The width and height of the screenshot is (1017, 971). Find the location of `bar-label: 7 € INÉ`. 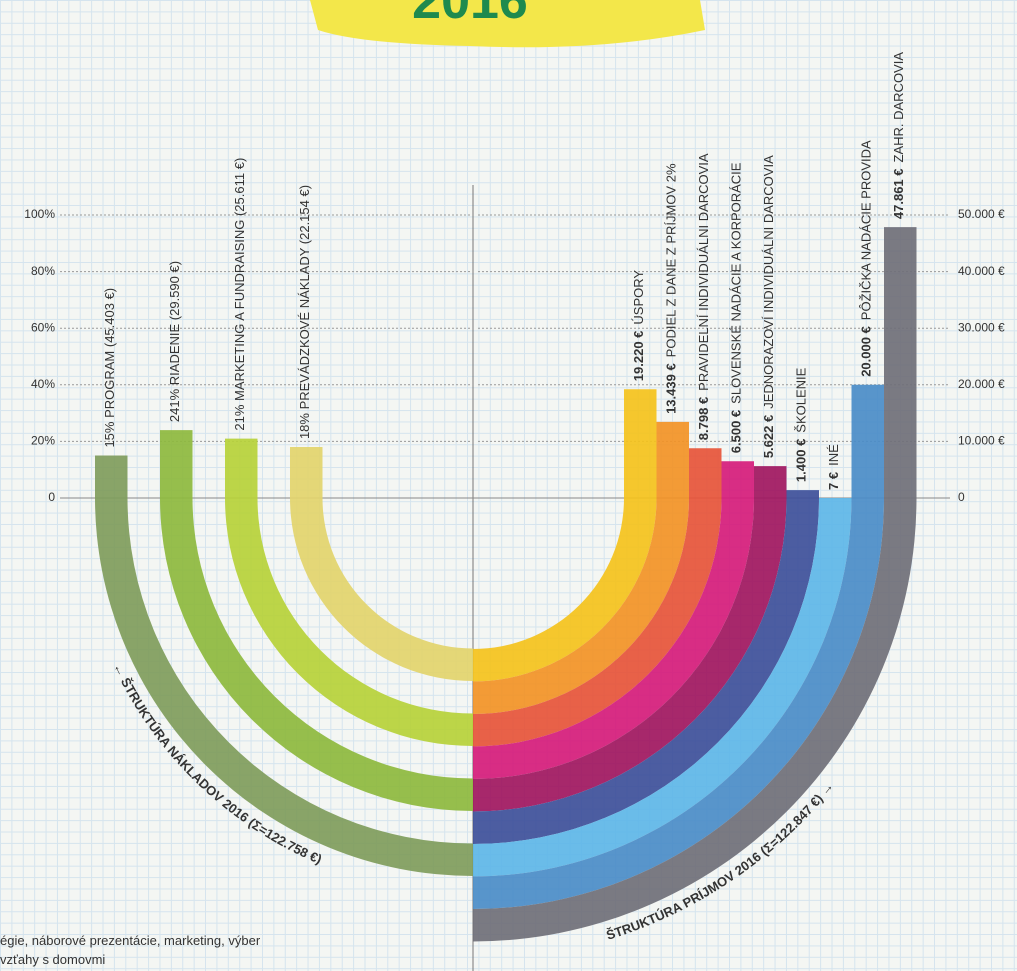

bar-label: 7 € INÉ is located at coordinates (834, 467).